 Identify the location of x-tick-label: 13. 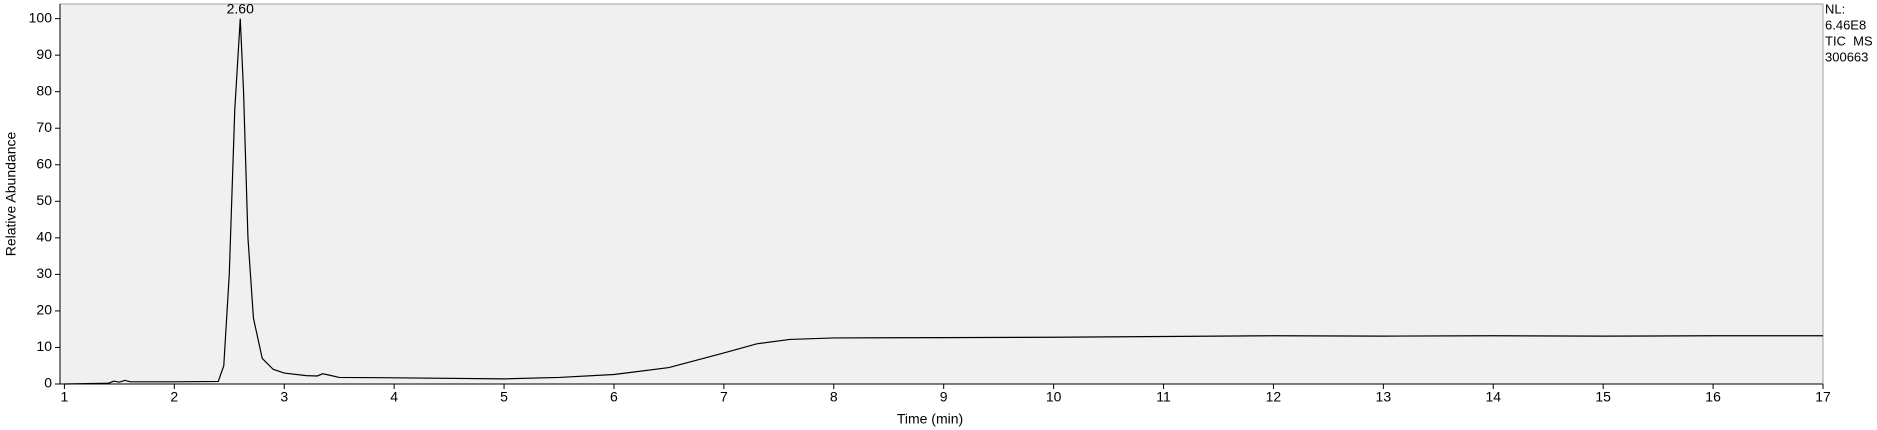
(1384, 397).